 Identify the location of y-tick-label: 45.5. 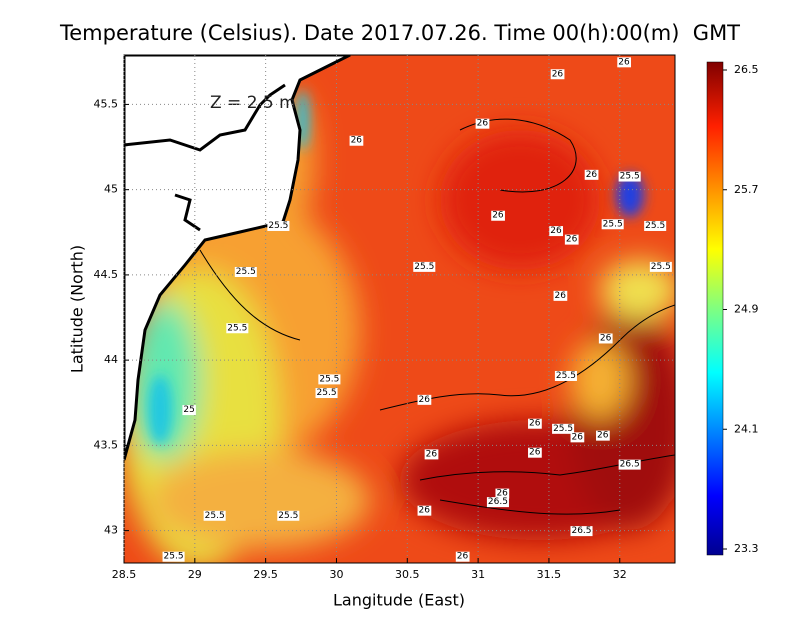
(106, 103).